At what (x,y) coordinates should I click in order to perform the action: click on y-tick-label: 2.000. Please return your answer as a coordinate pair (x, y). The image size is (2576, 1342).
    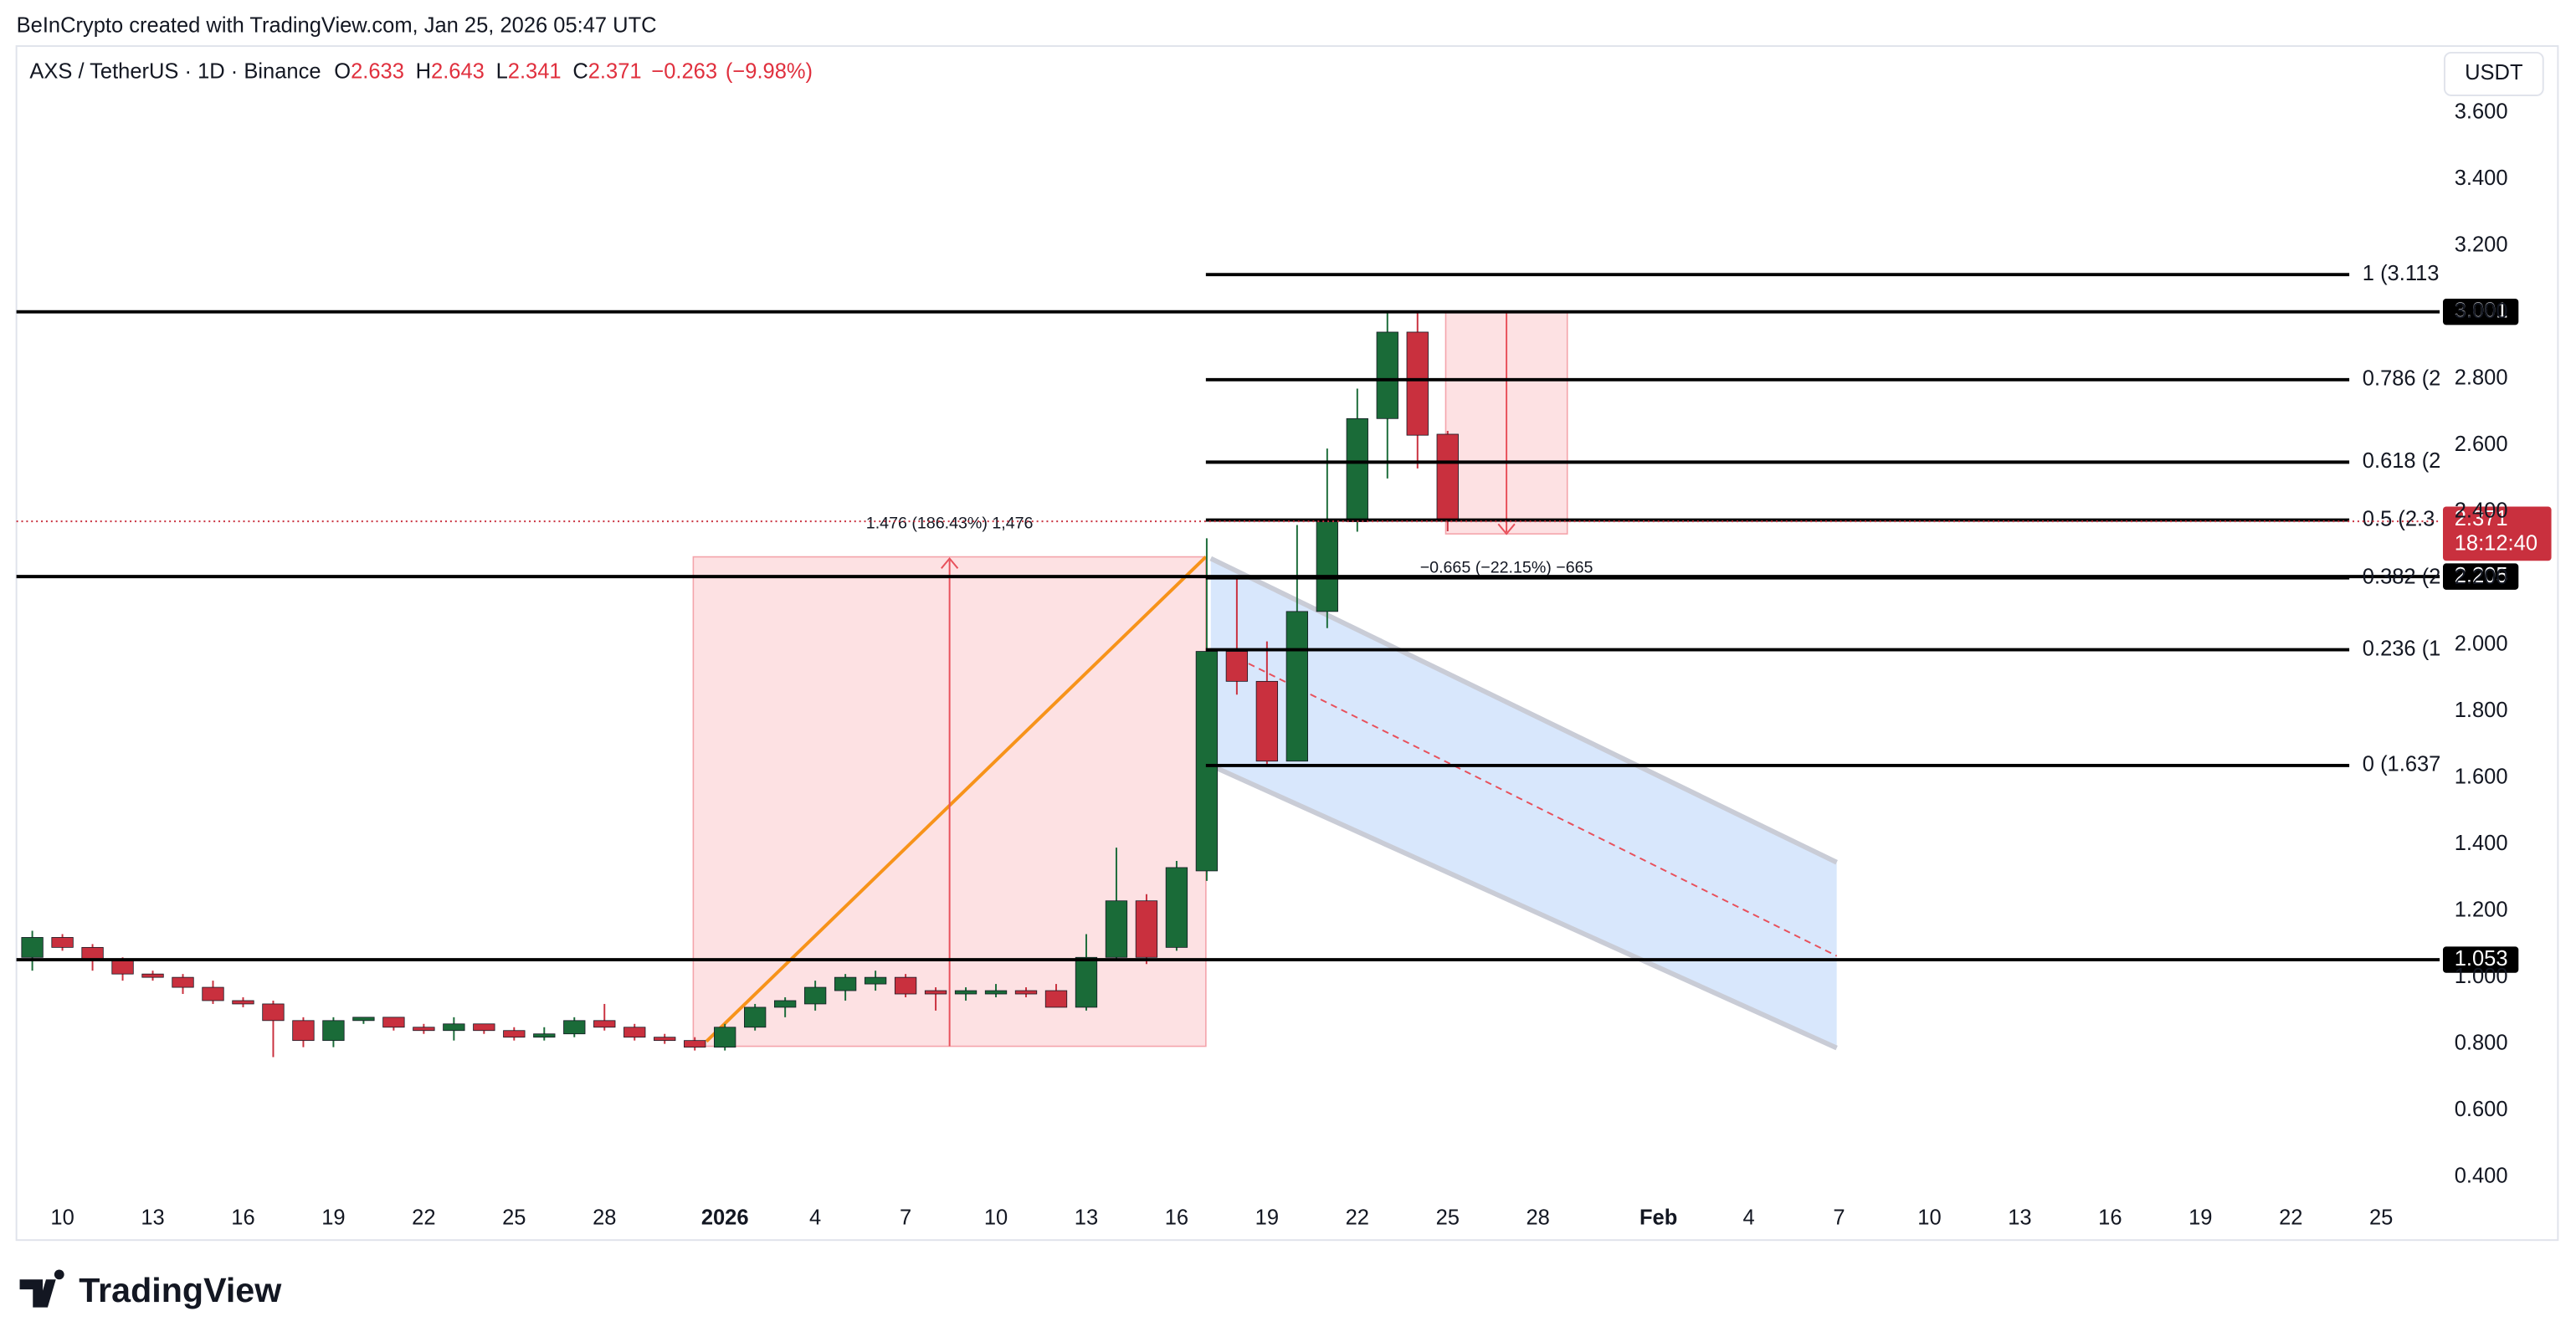
    Looking at the image, I should click on (2481, 643).